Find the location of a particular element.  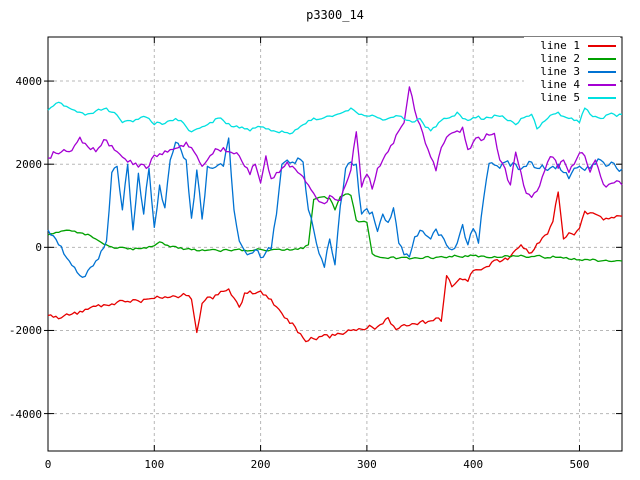

legend-item: line 1 is located at coordinates (573, 45).